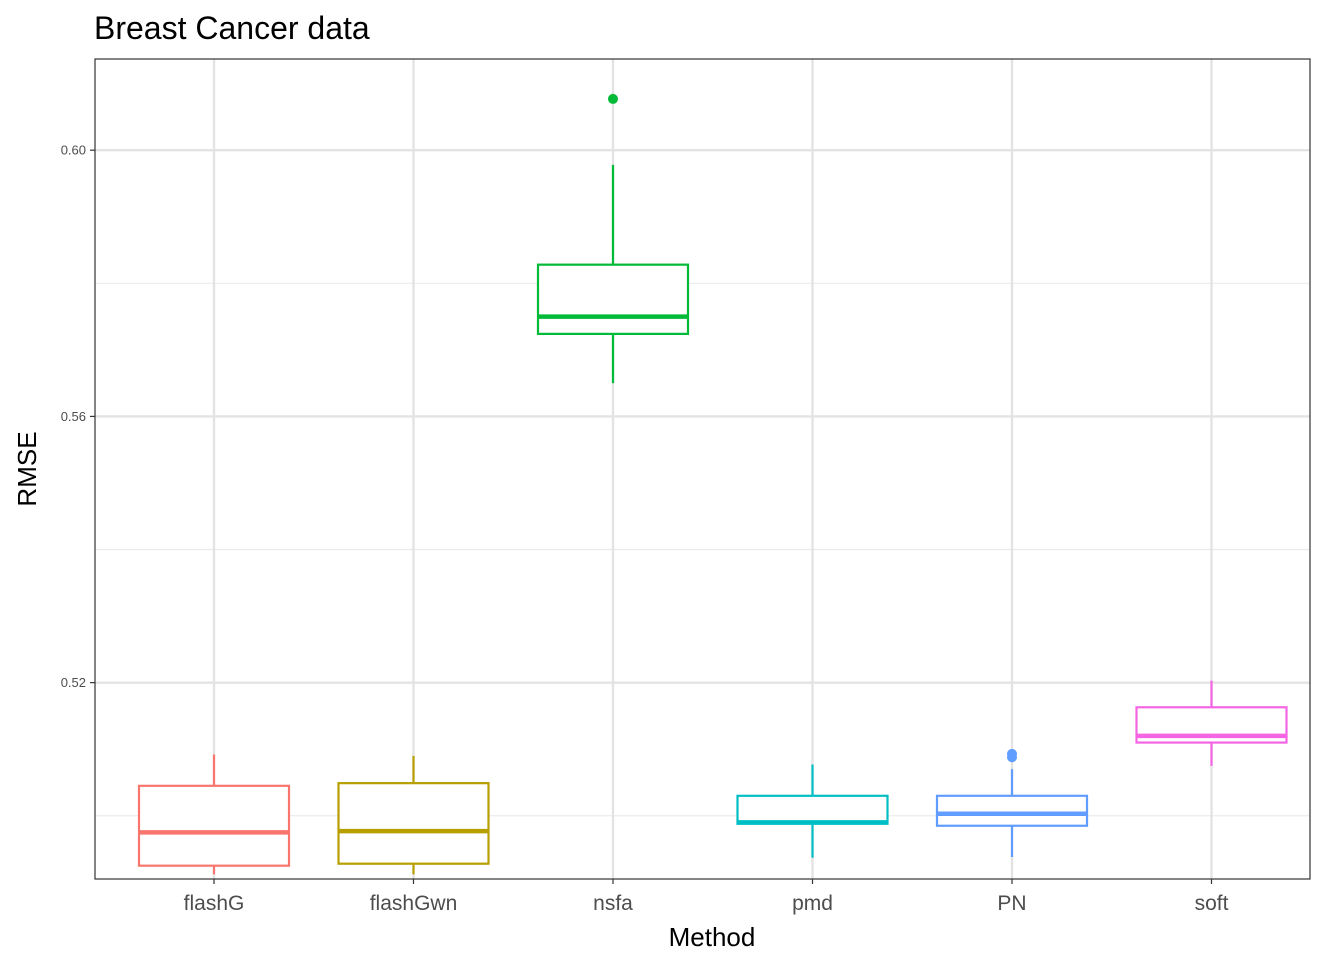 This screenshot has height=960, width=1344. Describe the element at coordinates (73, 150) in the screenshot. I see `y-tick-label: 0.60` at that location.